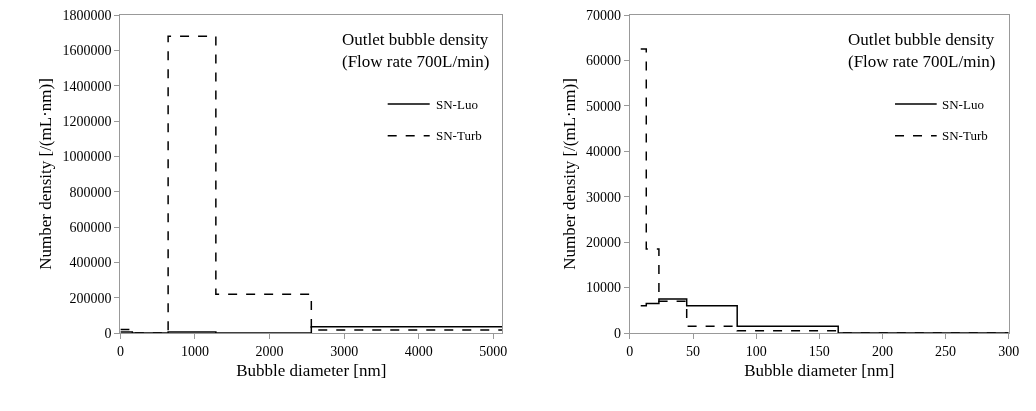 The image size is (1036, 411). What do you see at coordinates (87, 15) in the screenshot?
I see `y-tick-label: 1800000` at bounding box center [87, 15].